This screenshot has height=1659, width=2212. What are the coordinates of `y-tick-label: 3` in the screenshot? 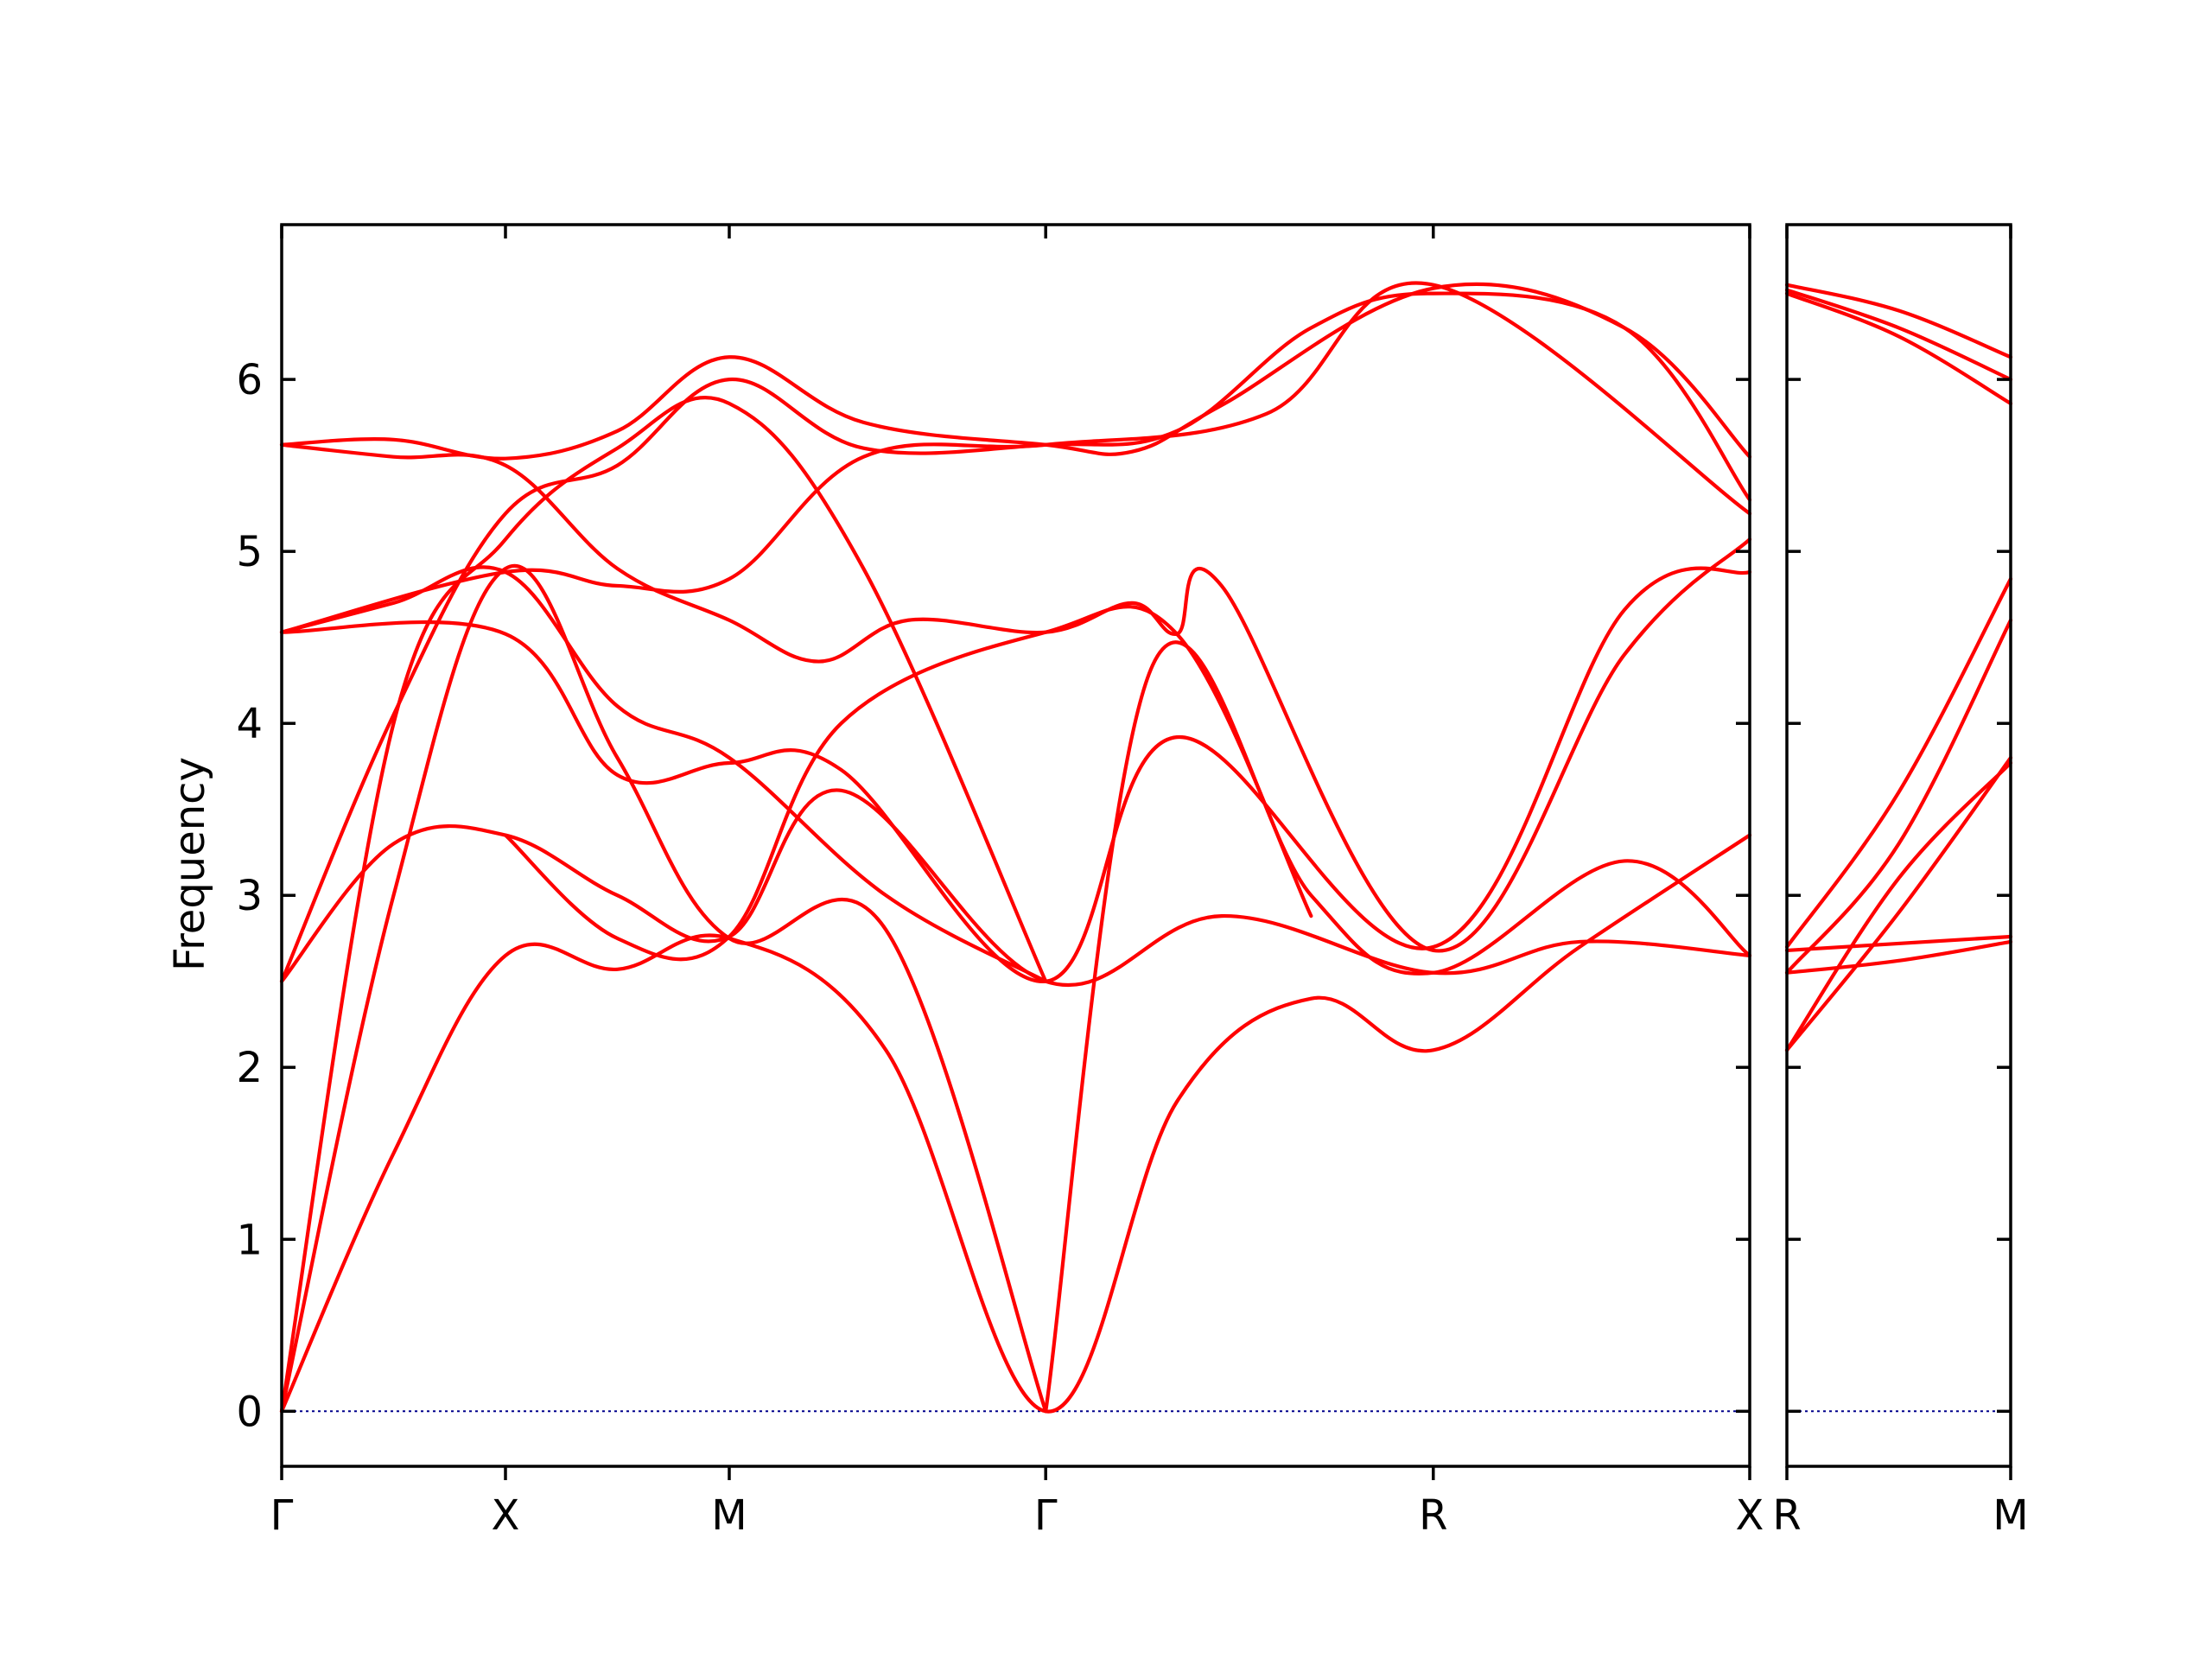 It's located at (249, 896).